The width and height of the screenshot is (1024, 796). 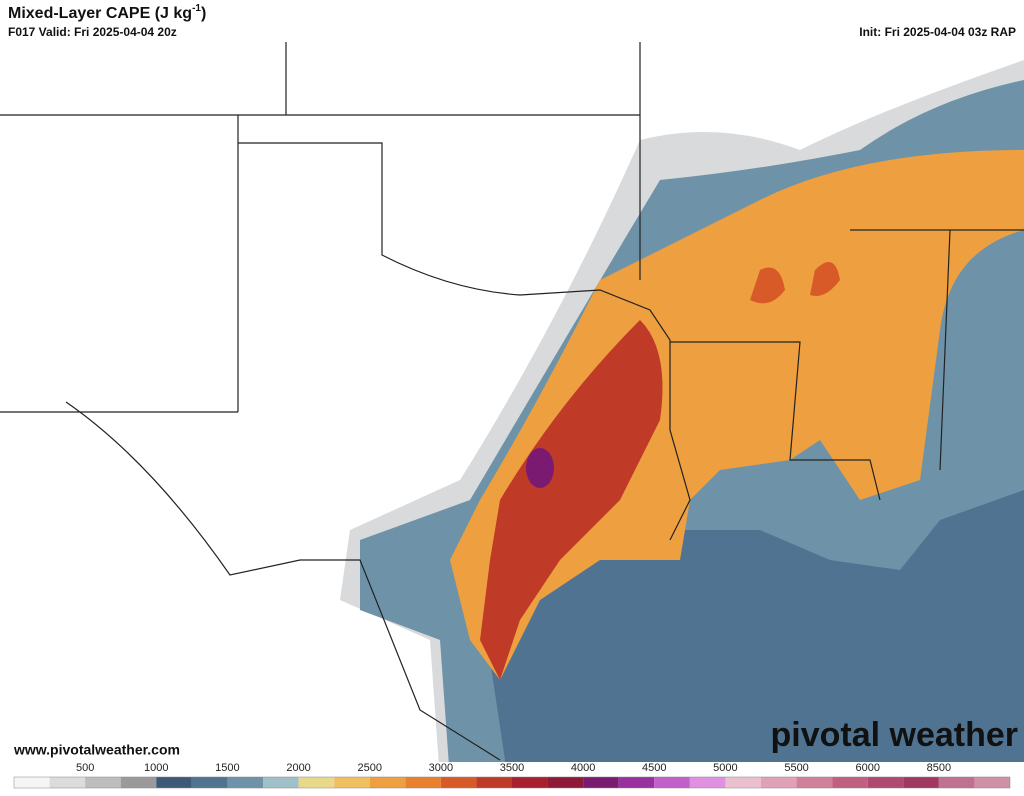 What do you see at coordinates (894, 735) in the screenshot?
I see `logo: pivotal weather` at bounding box center [894, 735].